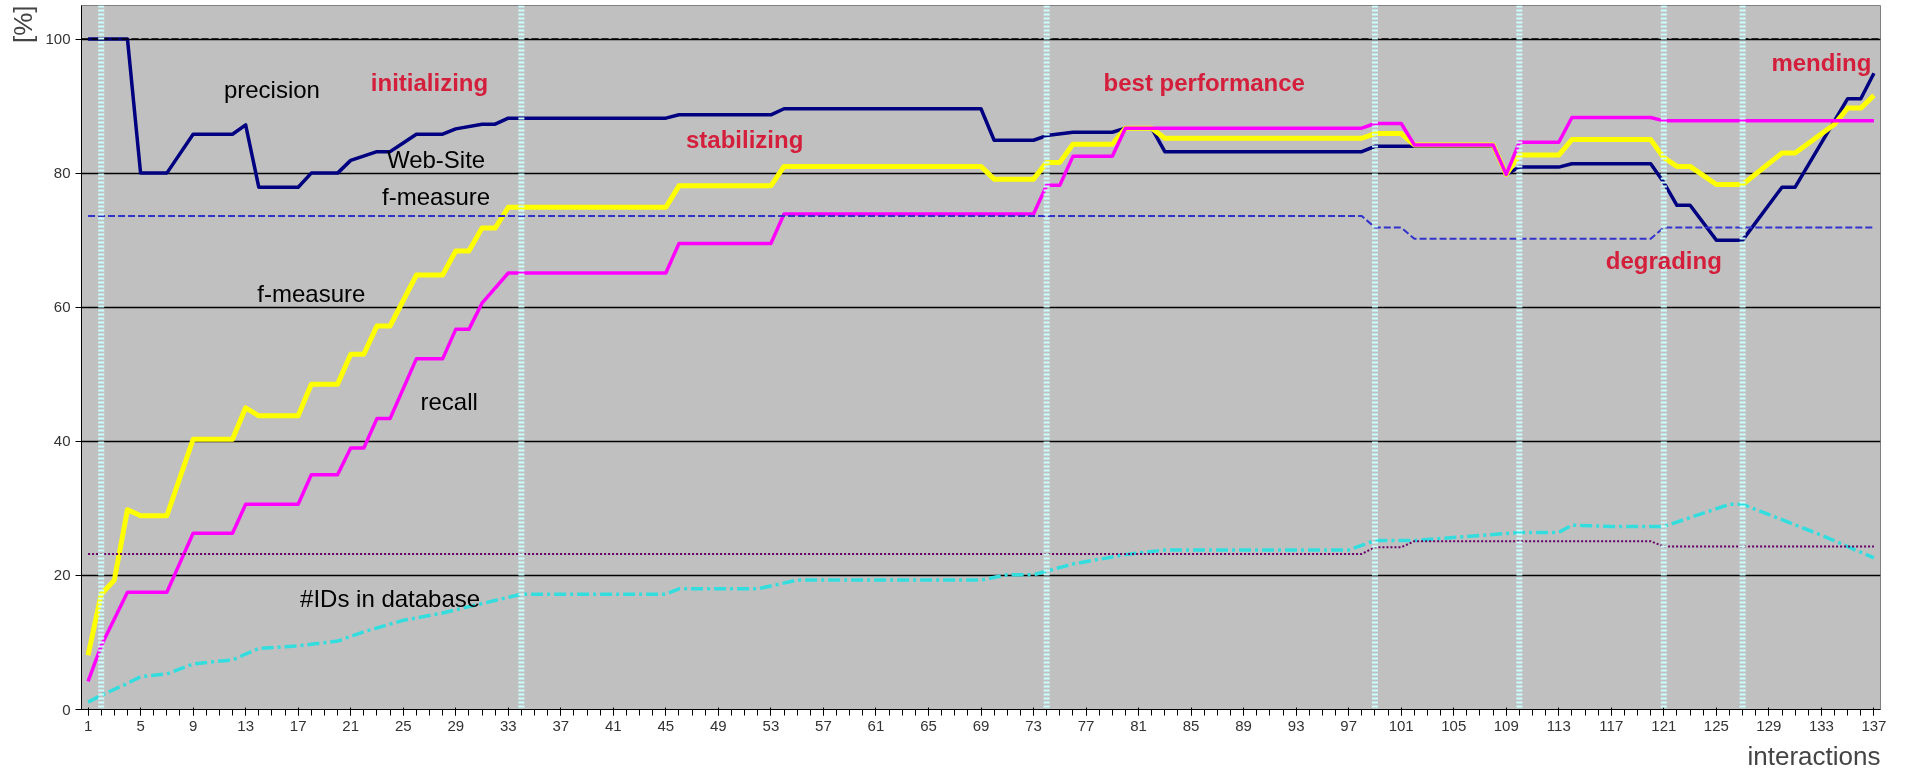 This screenshot has height=783, width=1907. What do you see at coordinates (823, 725) in the screenshot?
I see `x-tick-label: 57` at bounding box center [823, 725].